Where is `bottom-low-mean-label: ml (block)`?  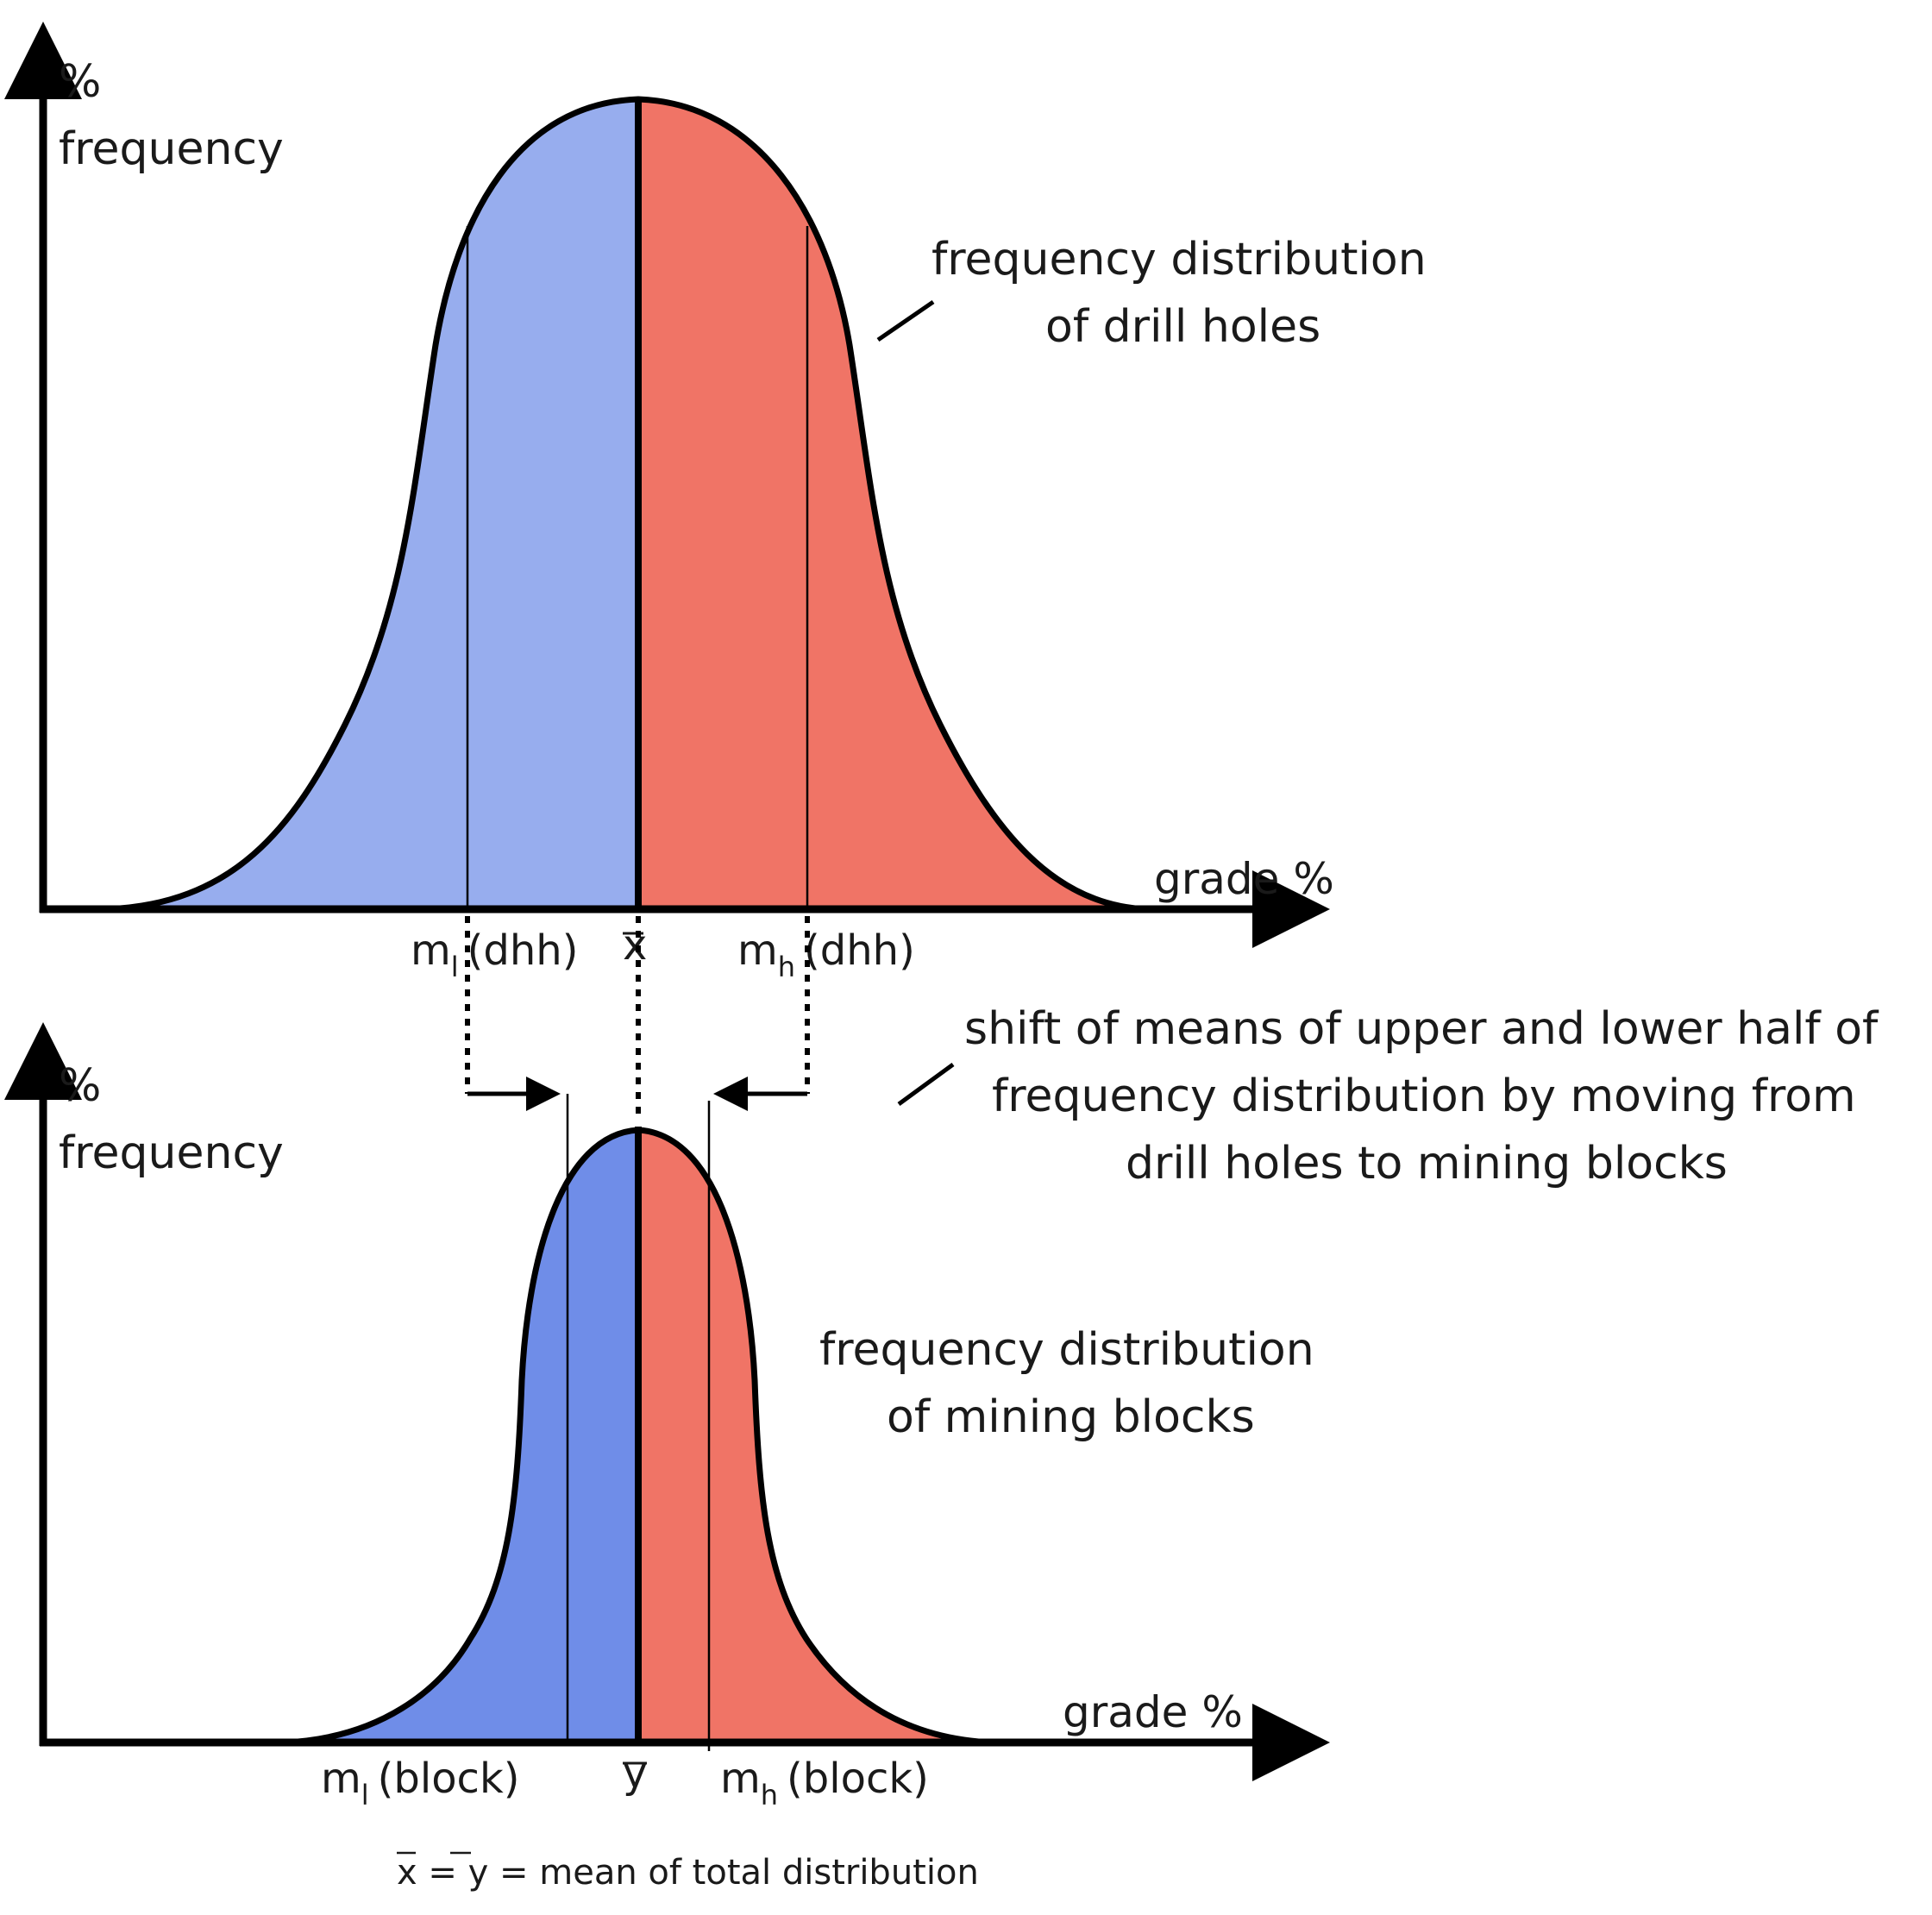 bottom-low-mean-label: ml (block) is located at coordinates (420, 1783).